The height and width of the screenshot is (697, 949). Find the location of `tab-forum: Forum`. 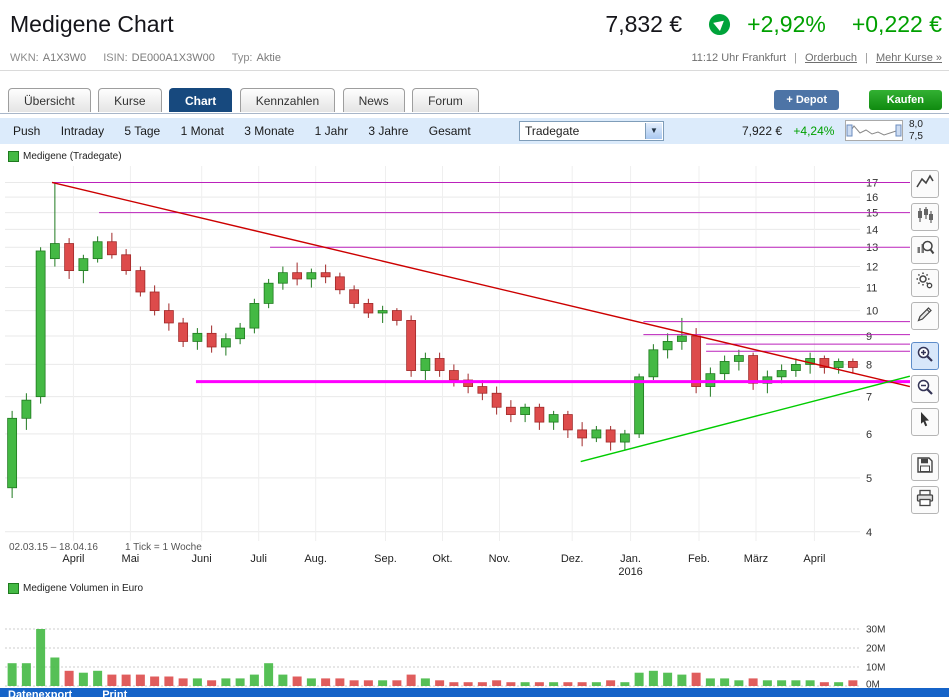

tab-forum: Forum is located at coordinates (445, 100).